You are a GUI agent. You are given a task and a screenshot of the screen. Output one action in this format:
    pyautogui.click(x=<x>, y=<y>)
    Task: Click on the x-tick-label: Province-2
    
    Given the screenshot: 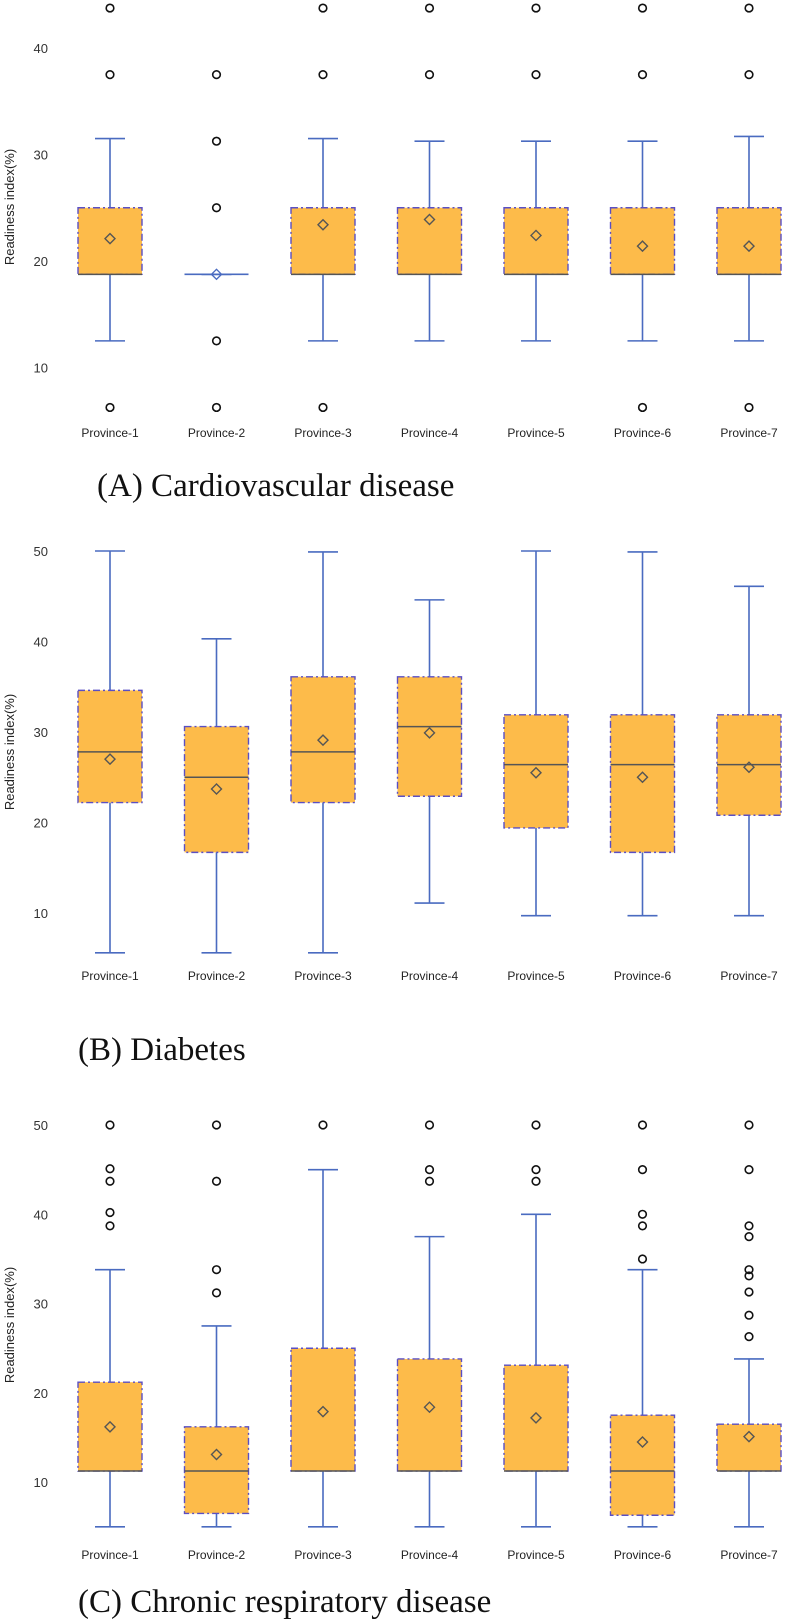 What is the action you would take?
    pyautogui.click(x=217, y=1555)
    